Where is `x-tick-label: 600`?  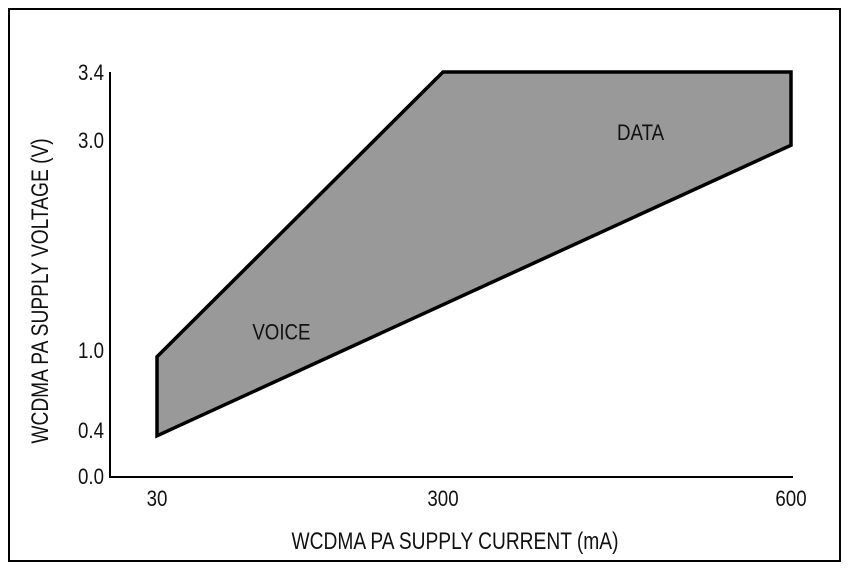
x-tick-label: 600 is located at coordinates (790, 500).